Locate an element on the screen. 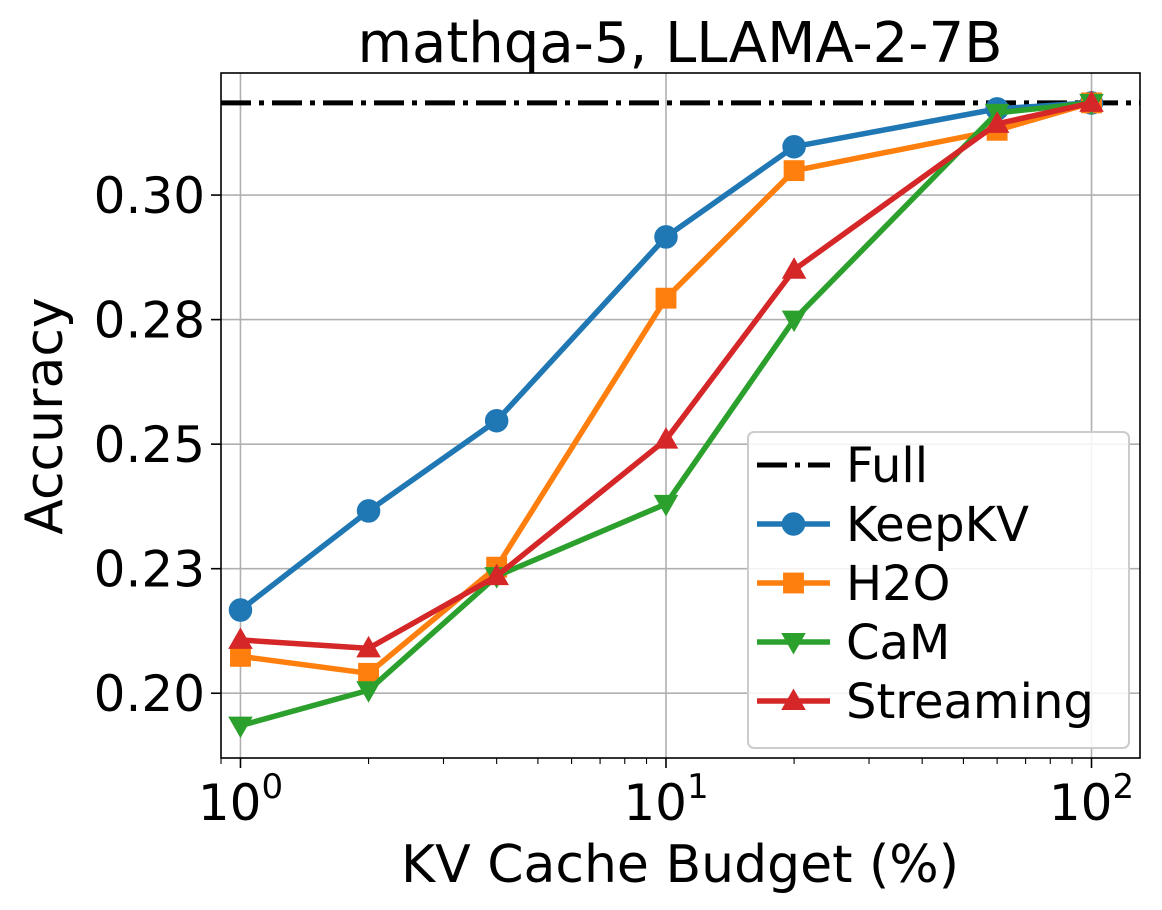  y-tick-label: 0.28 is located at coordinates (149, 321).